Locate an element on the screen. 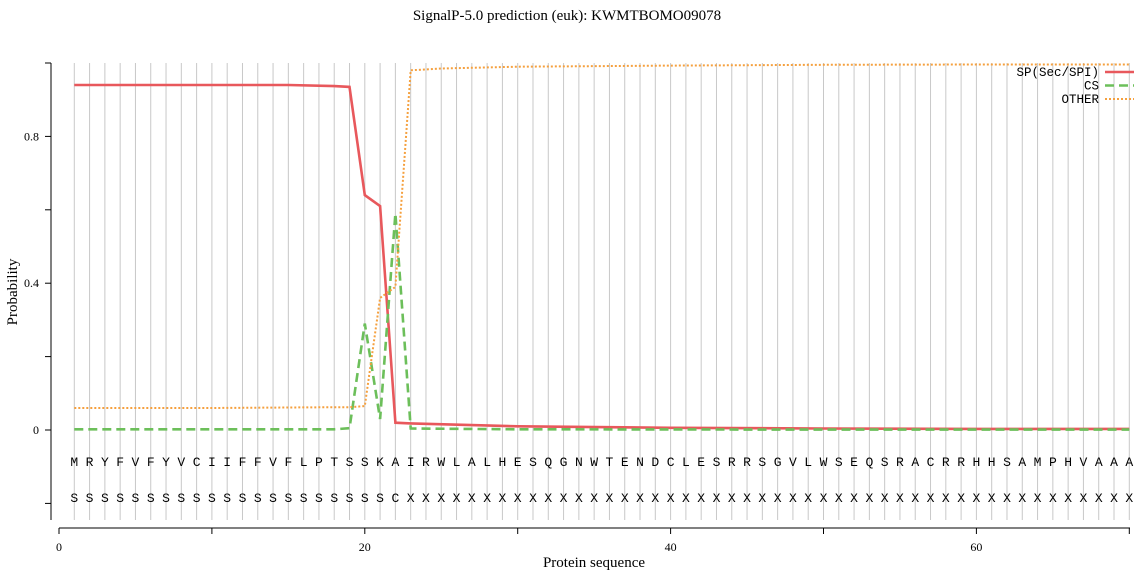 This screenshot has height=572, width=1139. y-axis-label: Probability is located at coordinates (13, 291).